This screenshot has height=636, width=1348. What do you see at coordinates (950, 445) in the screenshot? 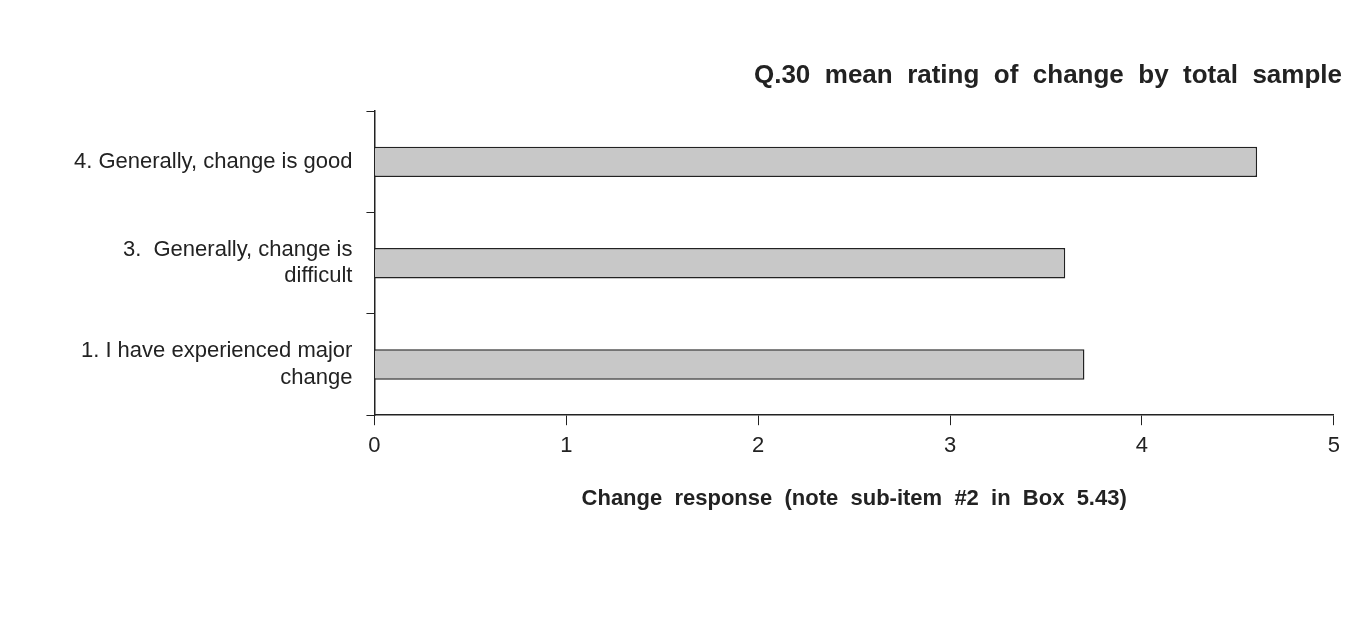
I see `x-tick-label: 3` at bounding box center [950, 445].